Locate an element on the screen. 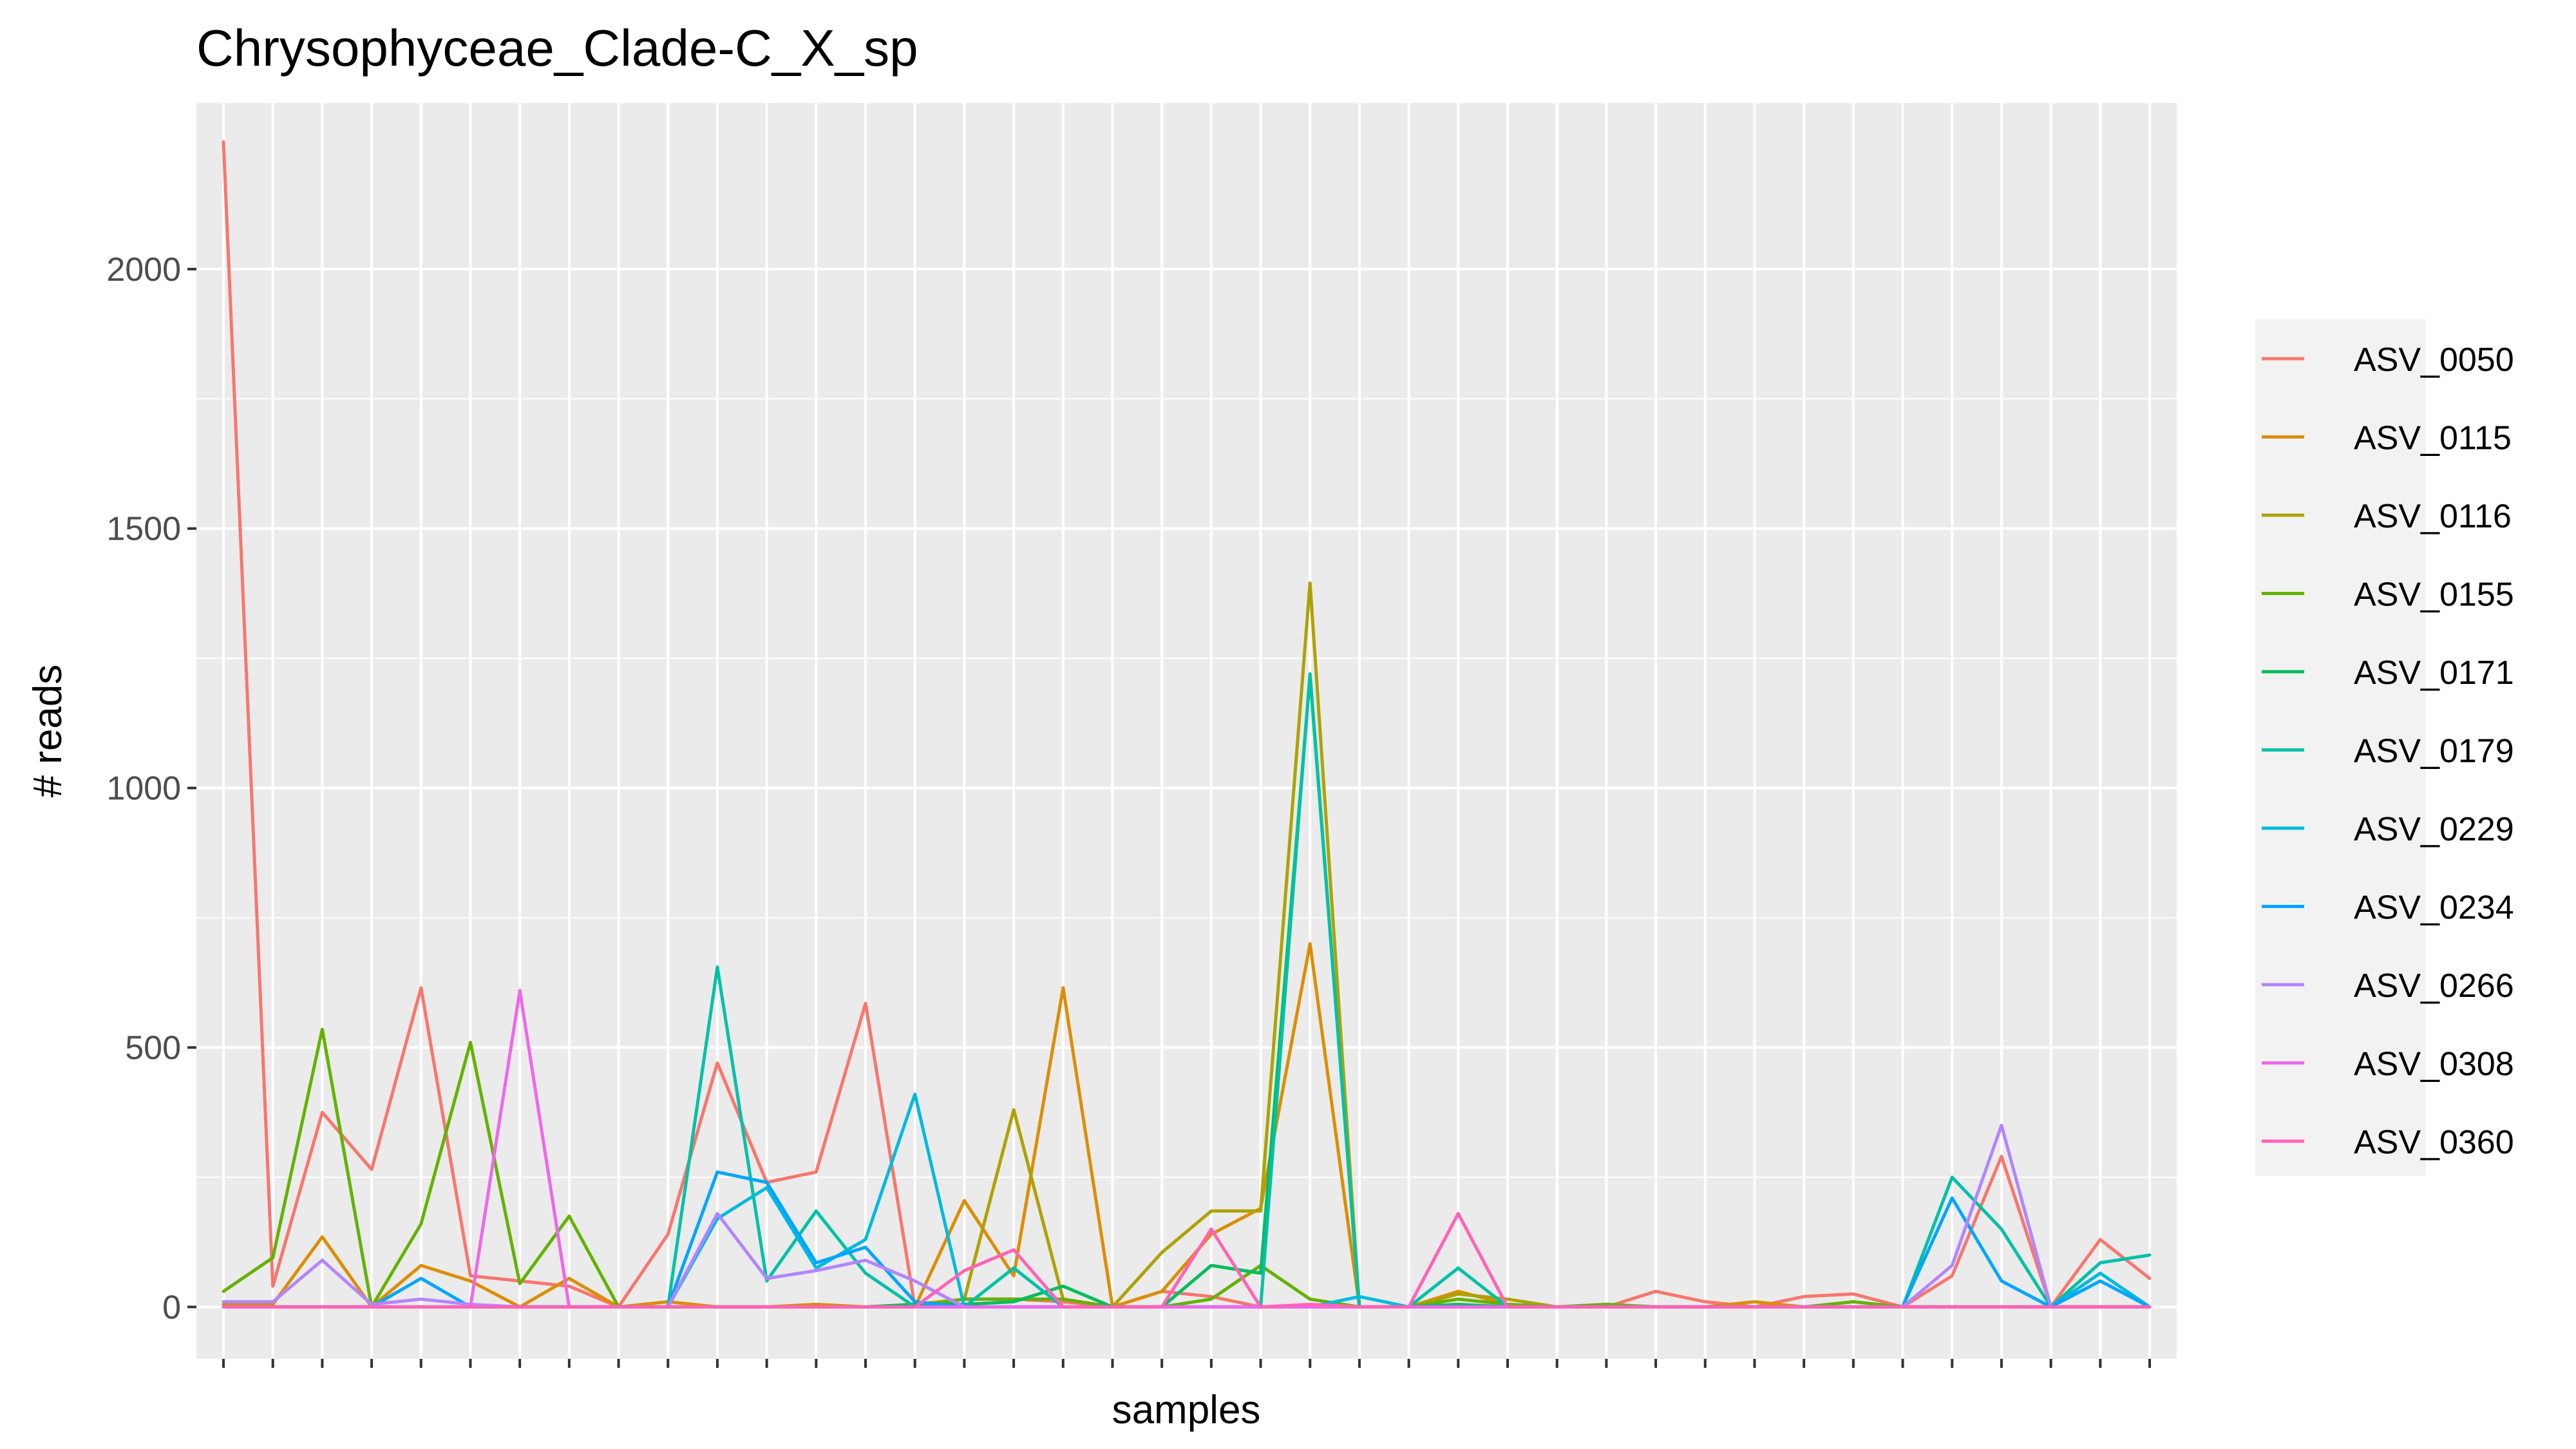 The height and width of the screenshot is (1449, 2576). legend-item-asv_0234: ASV_0234 is located at coordinates (2388, 908).